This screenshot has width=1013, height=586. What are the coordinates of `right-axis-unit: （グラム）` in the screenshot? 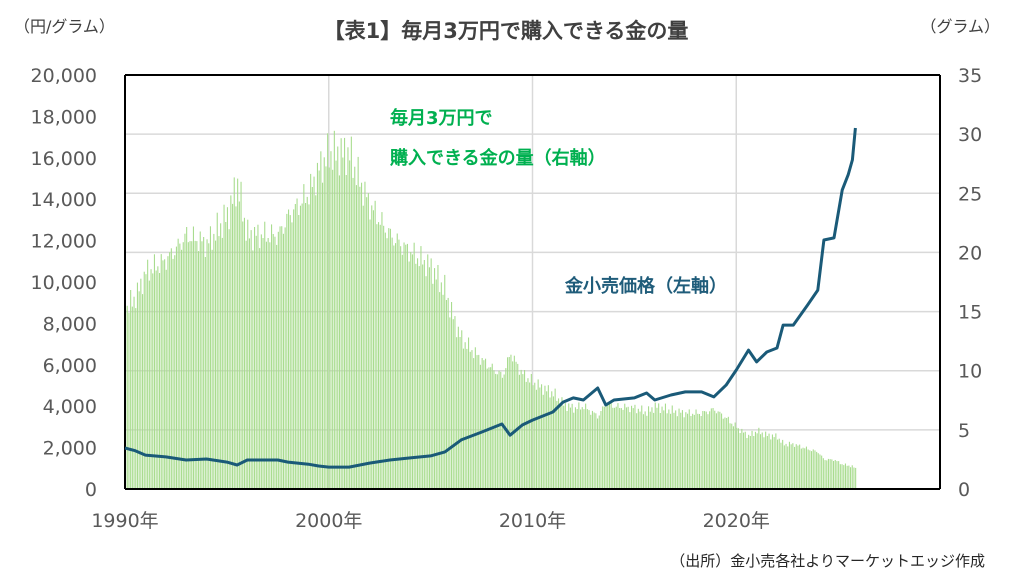 It's located at (960, 26).